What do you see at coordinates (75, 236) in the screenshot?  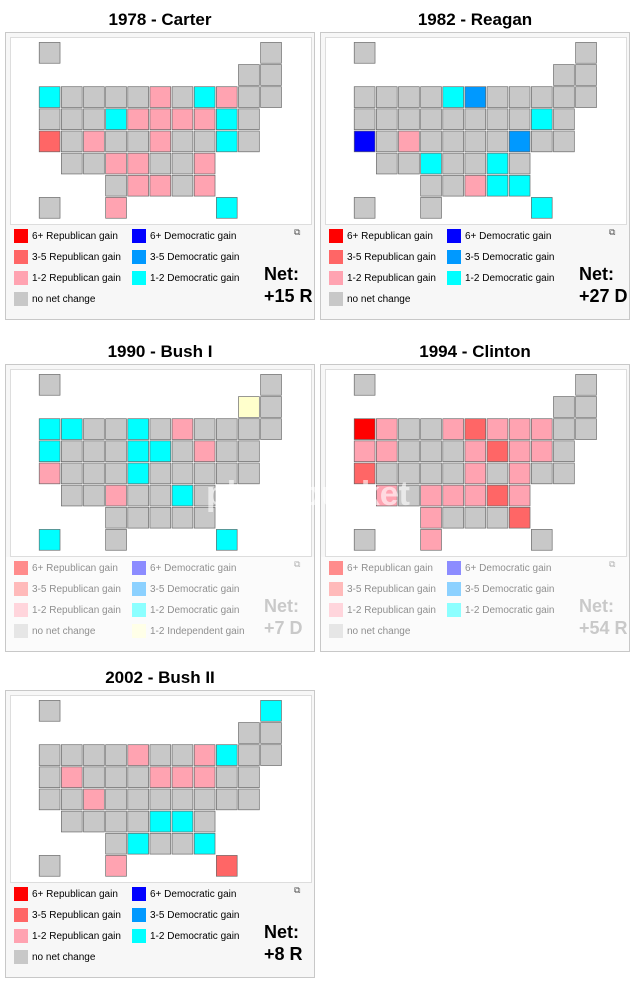 I see `legend-label: 6+ Republican gain` at bounding box center [75, 236].